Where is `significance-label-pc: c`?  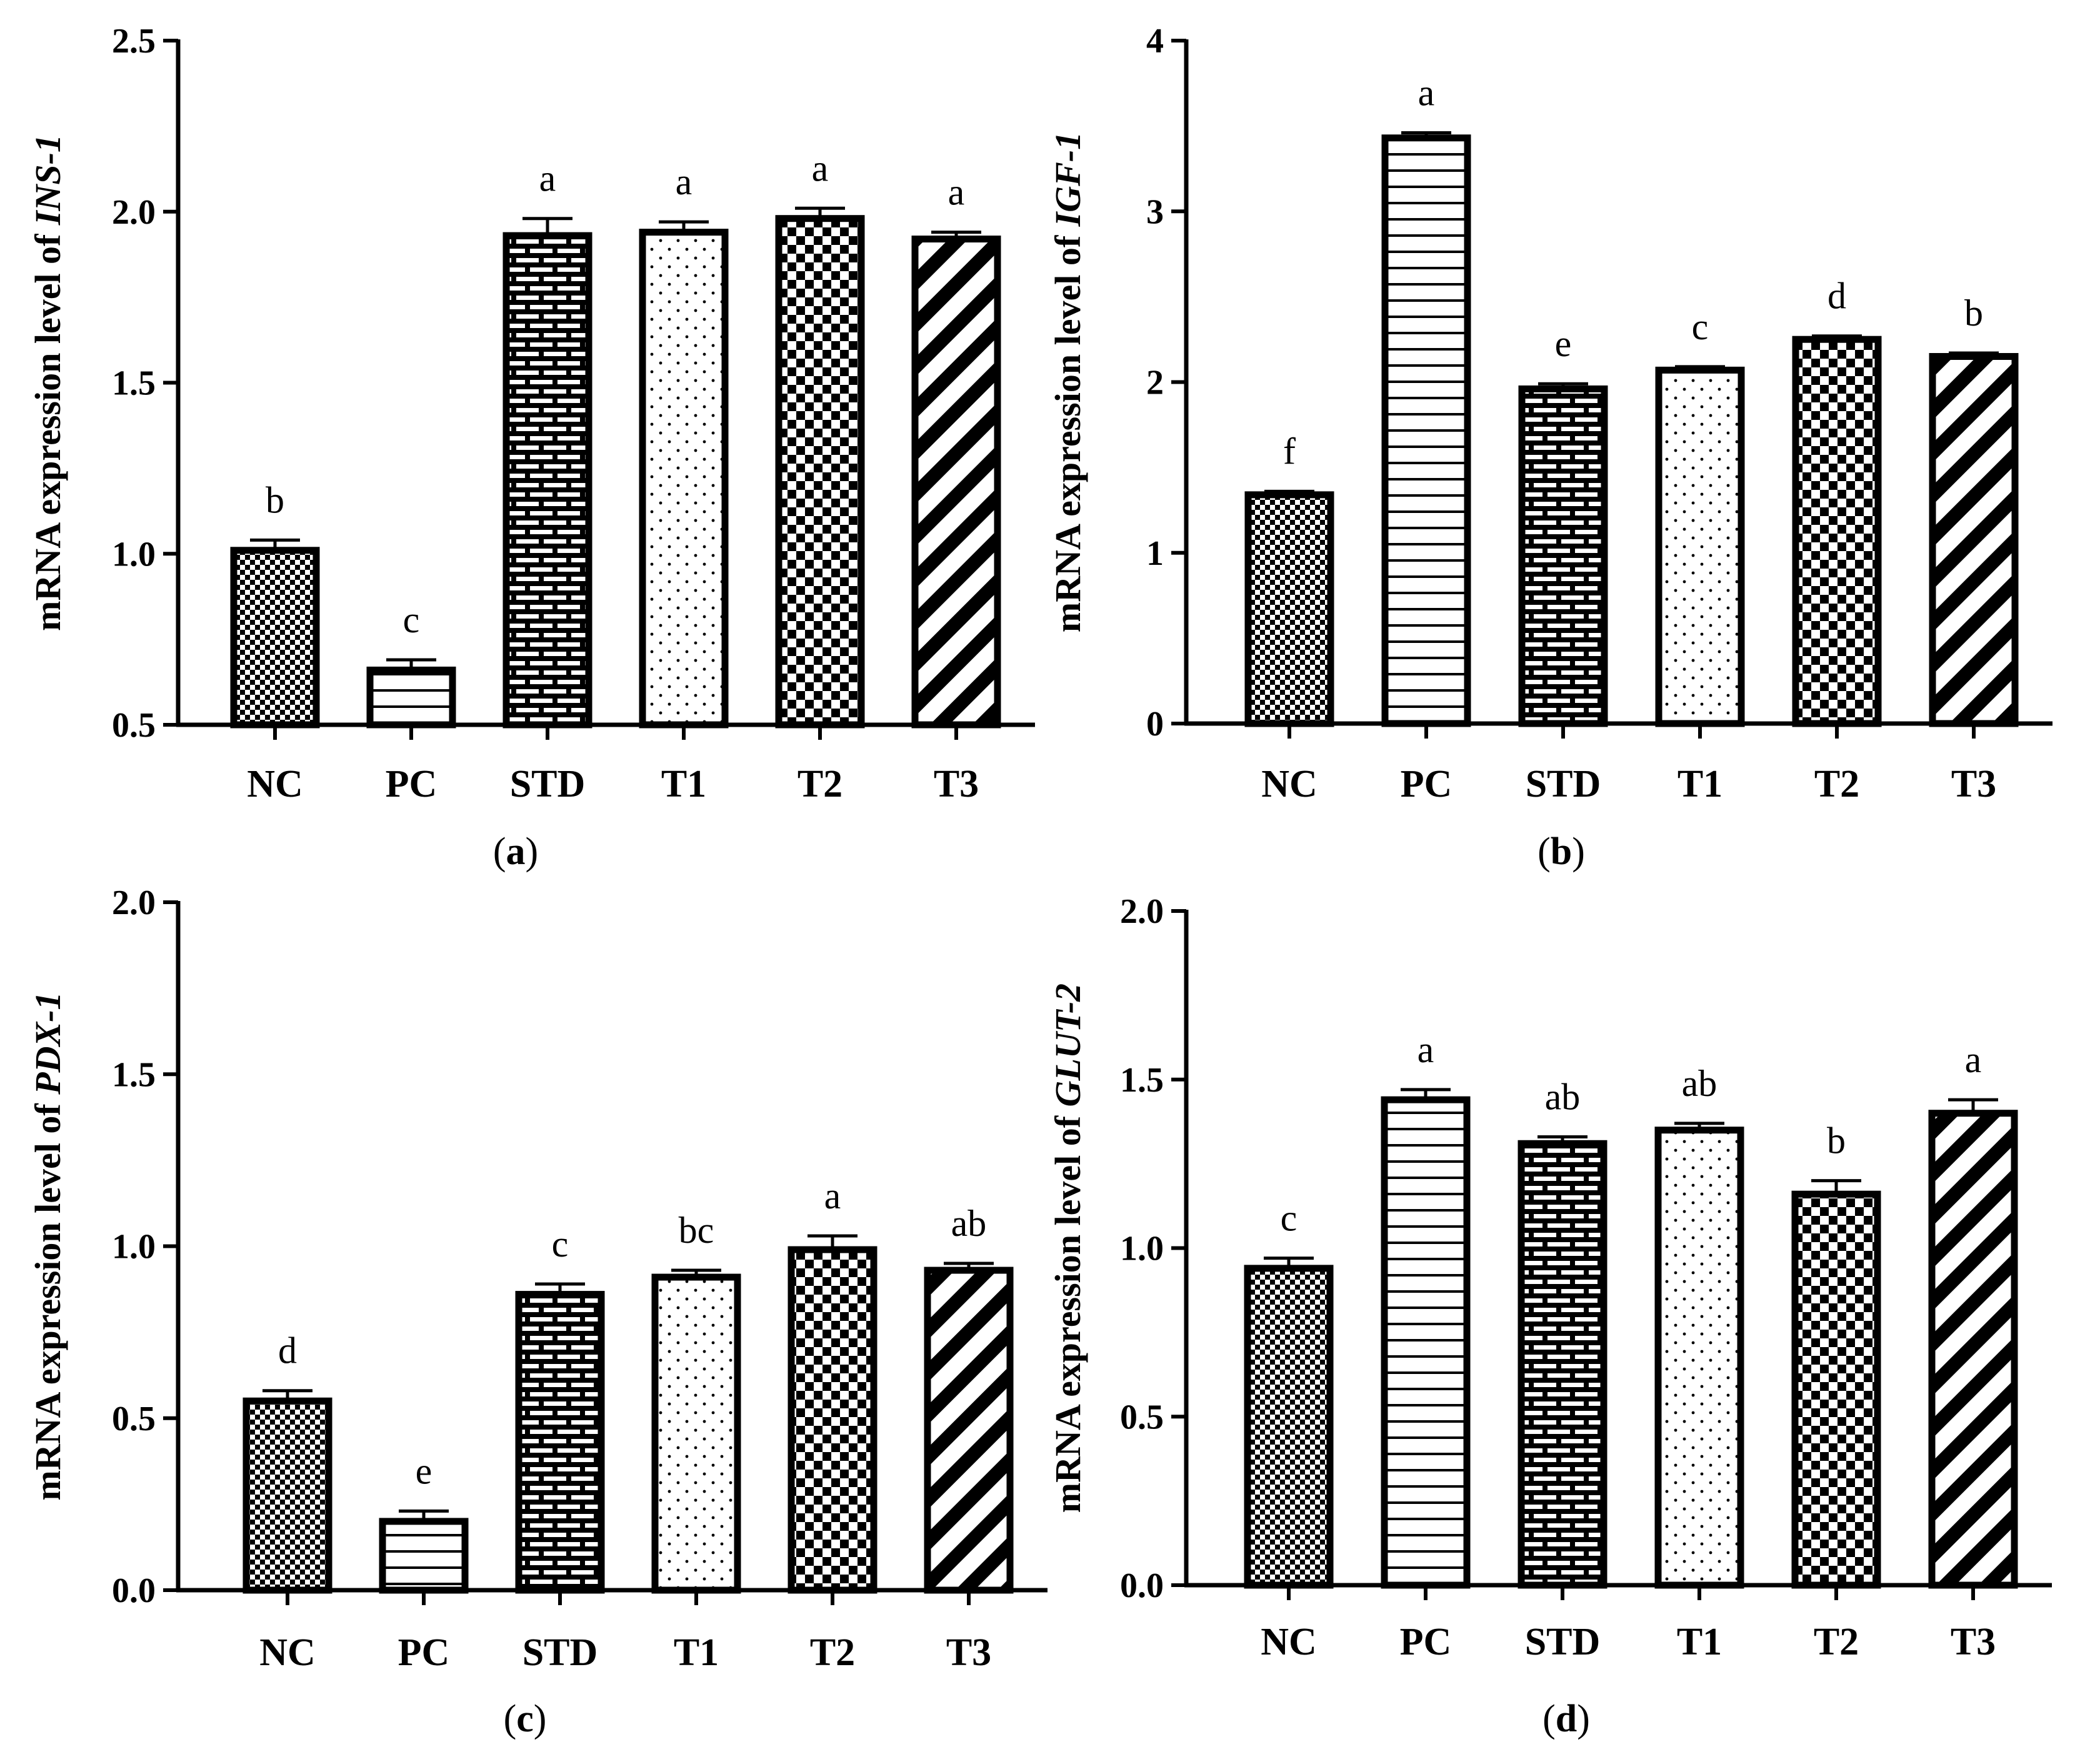 significance-label-pc: c is located at coordinates (412, 619).